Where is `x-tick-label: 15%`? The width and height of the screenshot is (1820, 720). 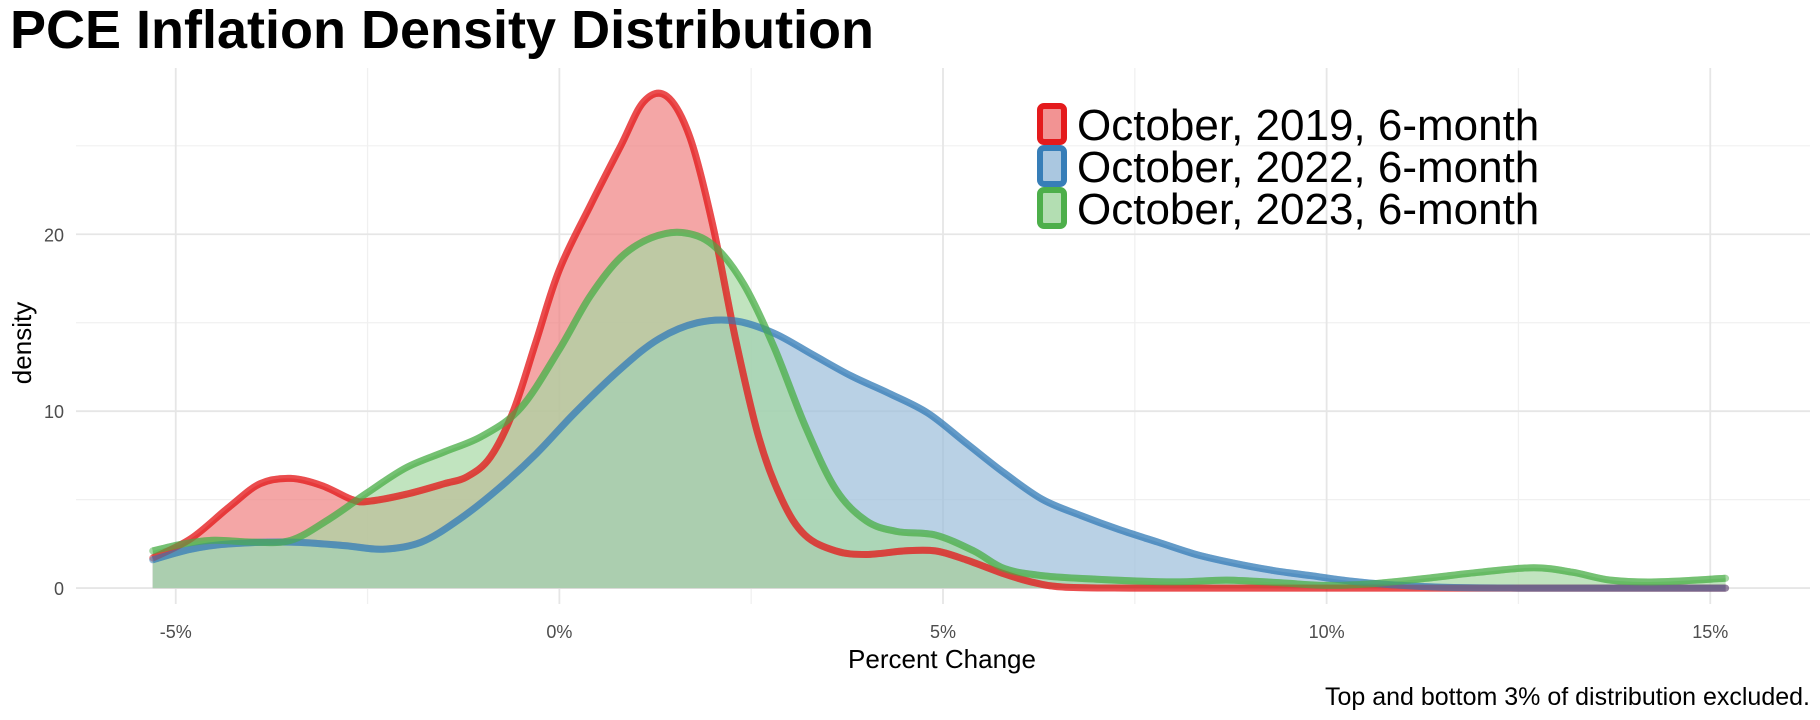
x-tick-label: 15% is located at coordinates (1710, 632).